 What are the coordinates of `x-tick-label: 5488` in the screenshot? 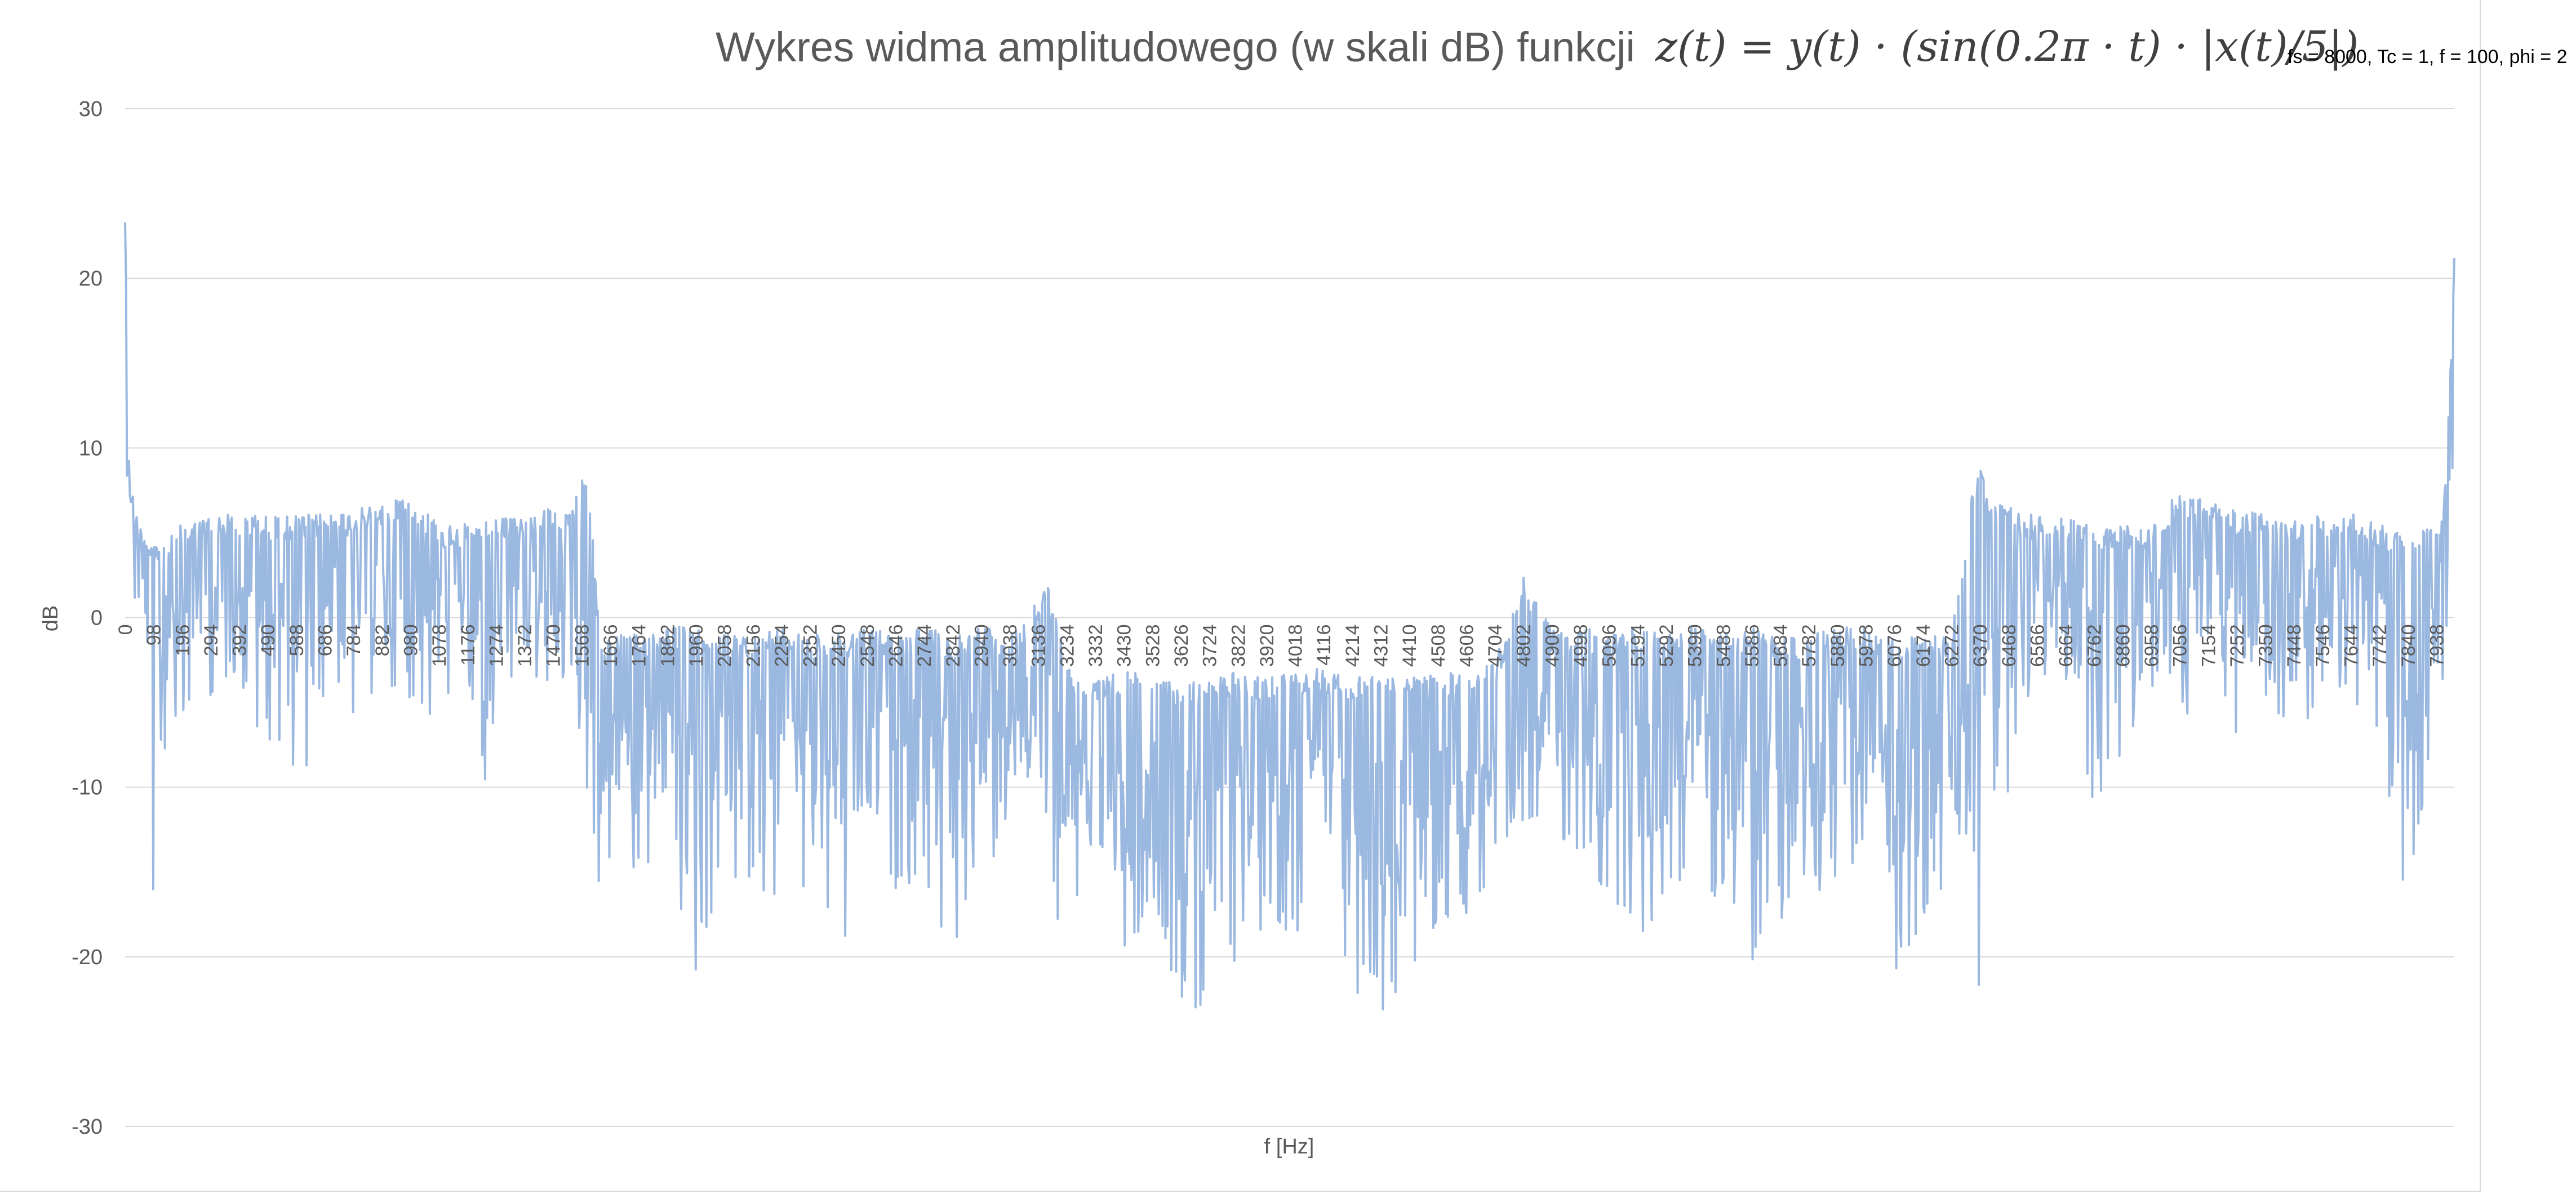 It's located at (1723, 646).